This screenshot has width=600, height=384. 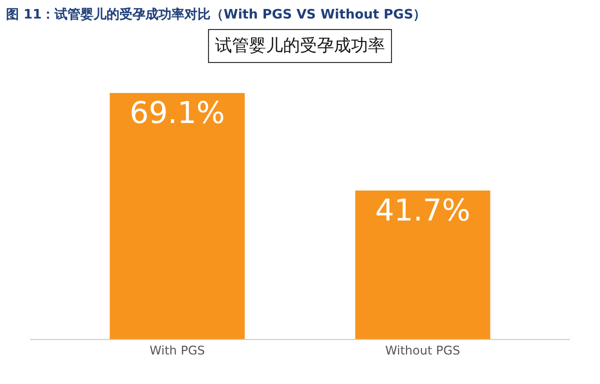 What do you see at coordinates (300, 46) in the screenshot?
I see `chart-subtitle: 试管婴儿的受孕成功率` at bounding box center [300, 46].